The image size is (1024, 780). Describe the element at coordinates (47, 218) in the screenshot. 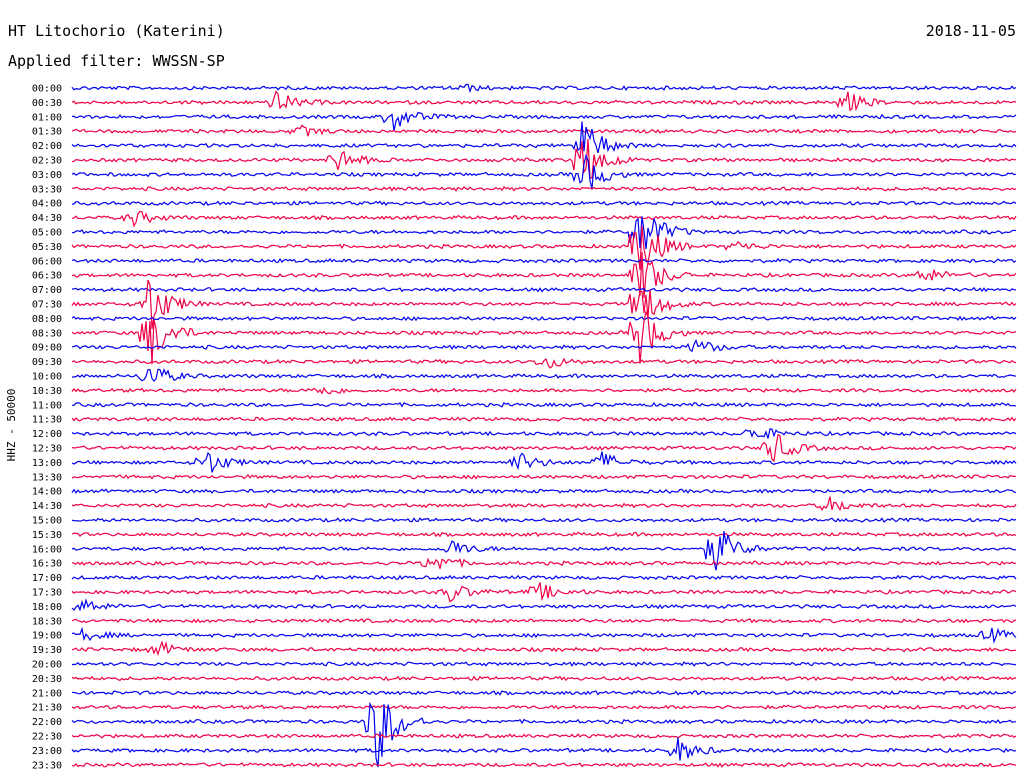

I see `row-time-label: 04:30` at that location.